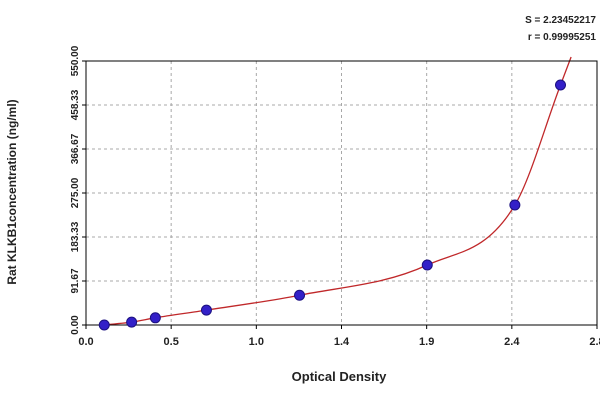 Image resolution: width=600 pixels, height=405 pixels. I want to click on y-tick-label: 183.33, so click(75, 236).